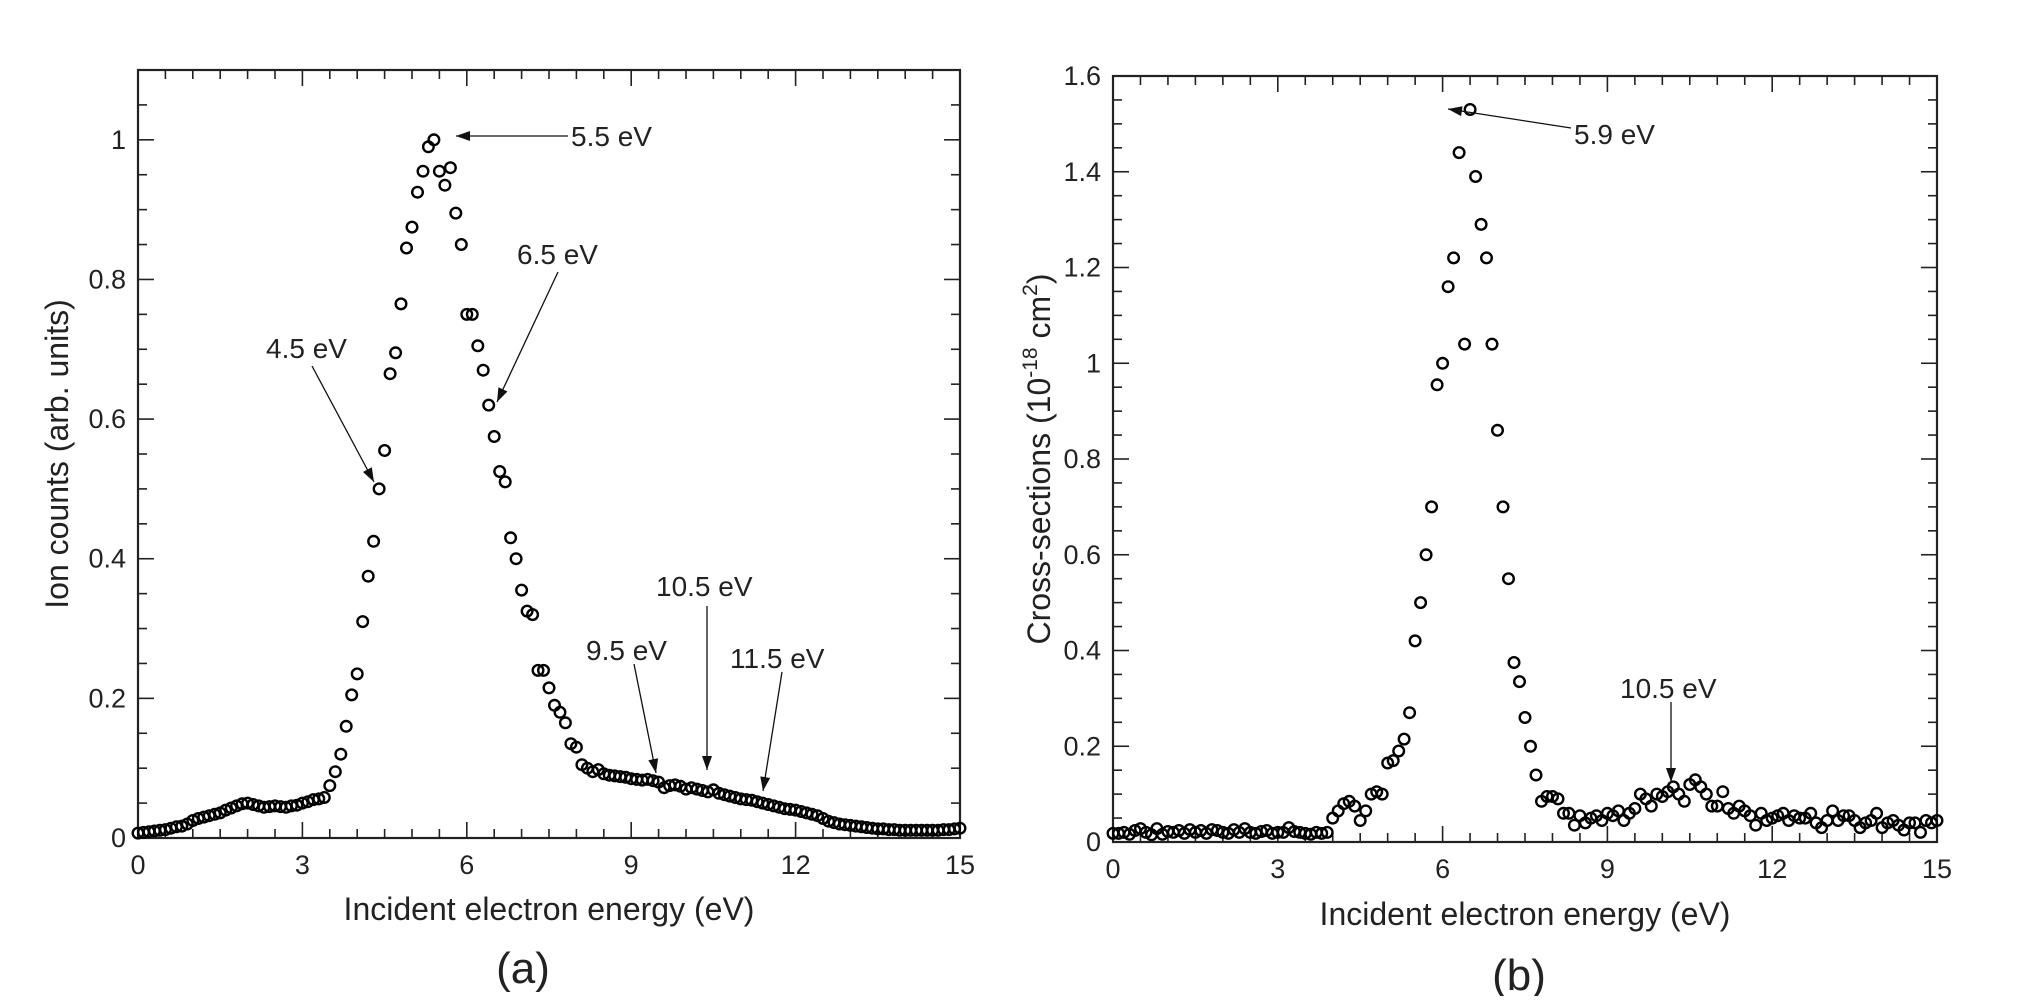 Image resolution: width=2019 pixels, height=1001 pixels. Describe the element at coordinates (1082, 172) in the screenshot. I see `y-tick-label: 1.4` at that location.